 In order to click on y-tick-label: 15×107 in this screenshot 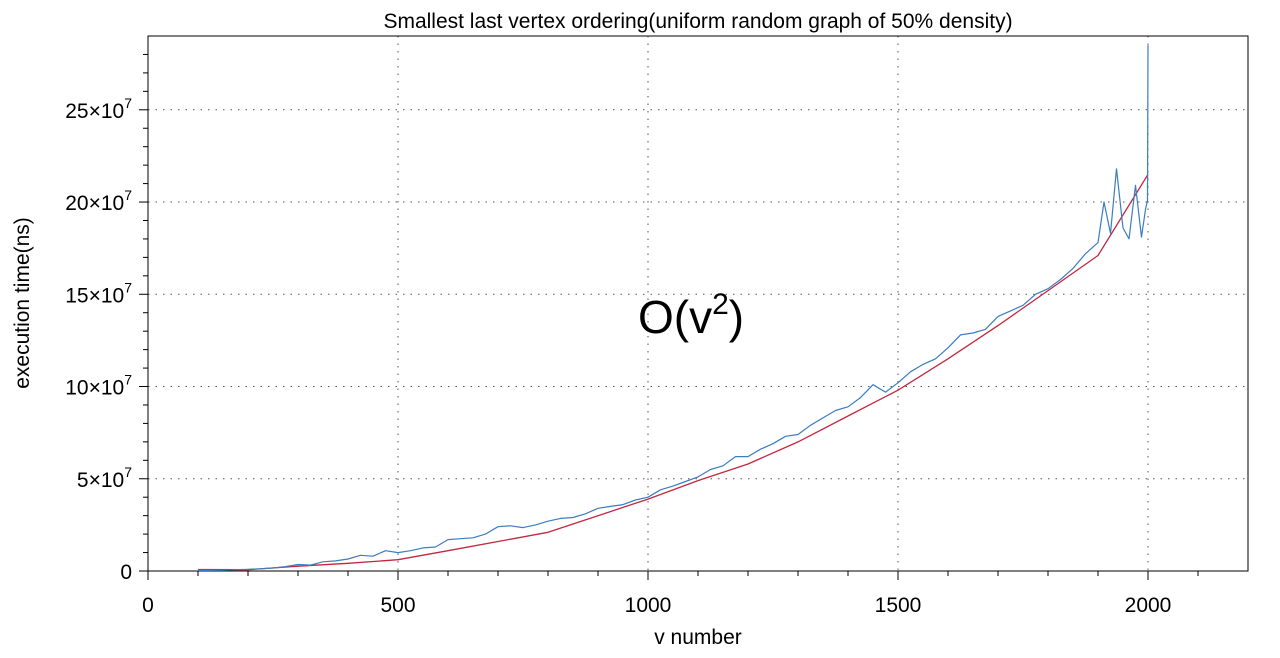, I will do `click(98, 293)`.